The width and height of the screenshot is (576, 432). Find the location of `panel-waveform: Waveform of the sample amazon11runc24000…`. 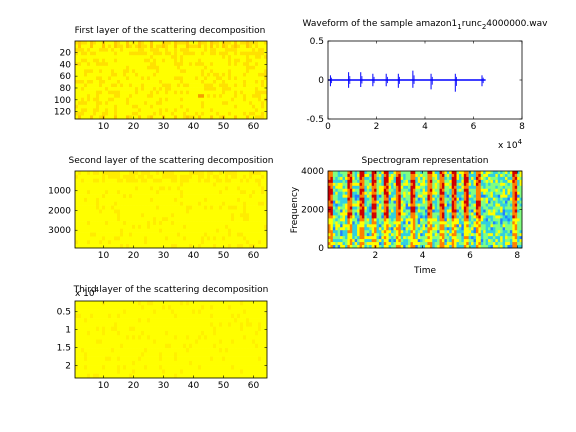

panel-waveform: Waveform of the sample amazon11runc24000… is located at coordinates (426, 85).